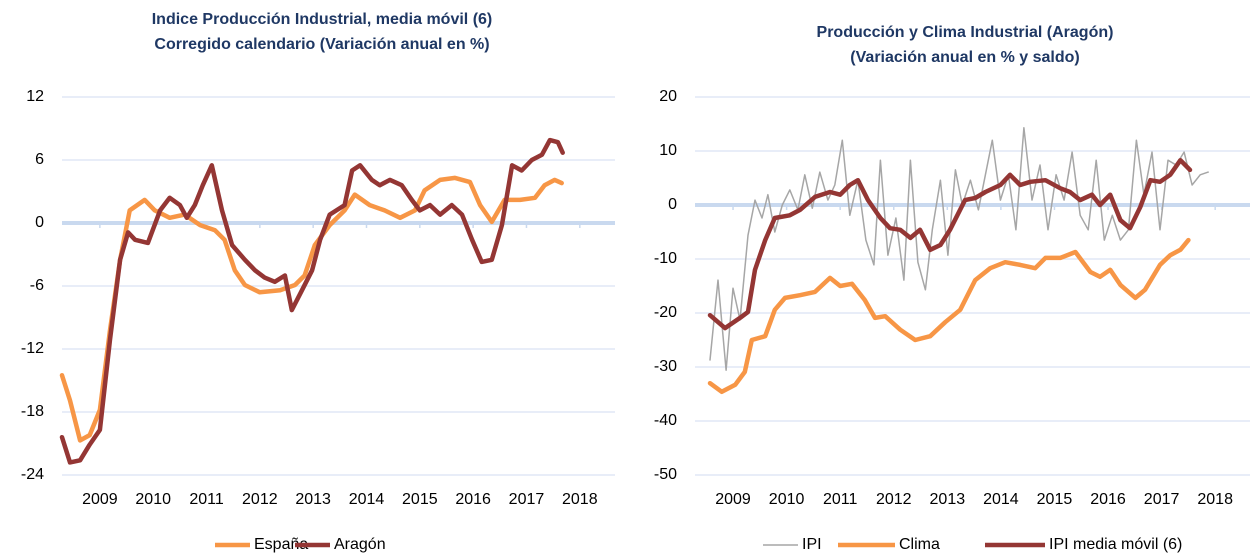  I want to click on y-tick-label: -18, so click(32, 411).